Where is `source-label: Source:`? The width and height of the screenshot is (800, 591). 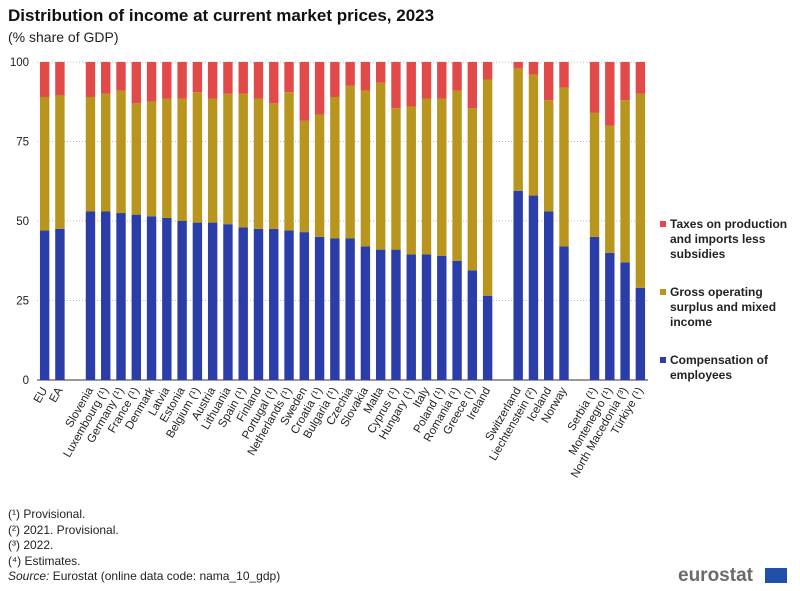
source-label: Source: is located at coordinates (29, 576).